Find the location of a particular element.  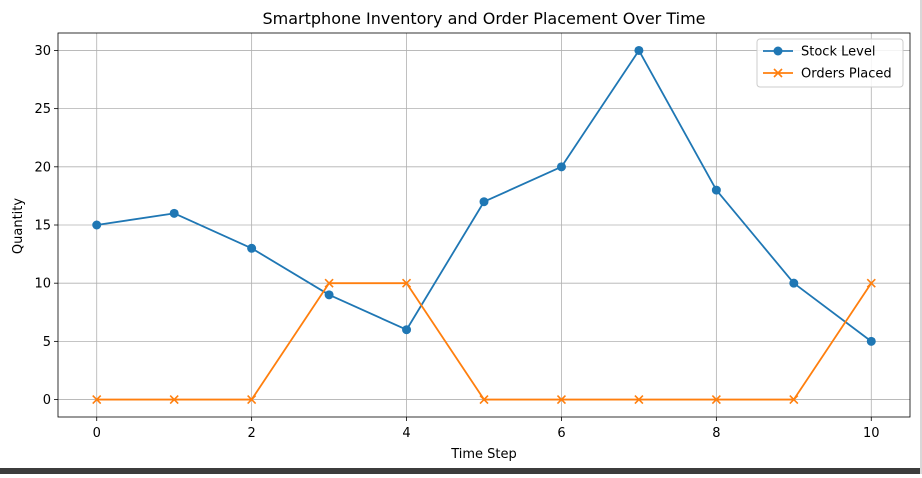

x-tick-label: 2 is located at coordinates (251, 433).